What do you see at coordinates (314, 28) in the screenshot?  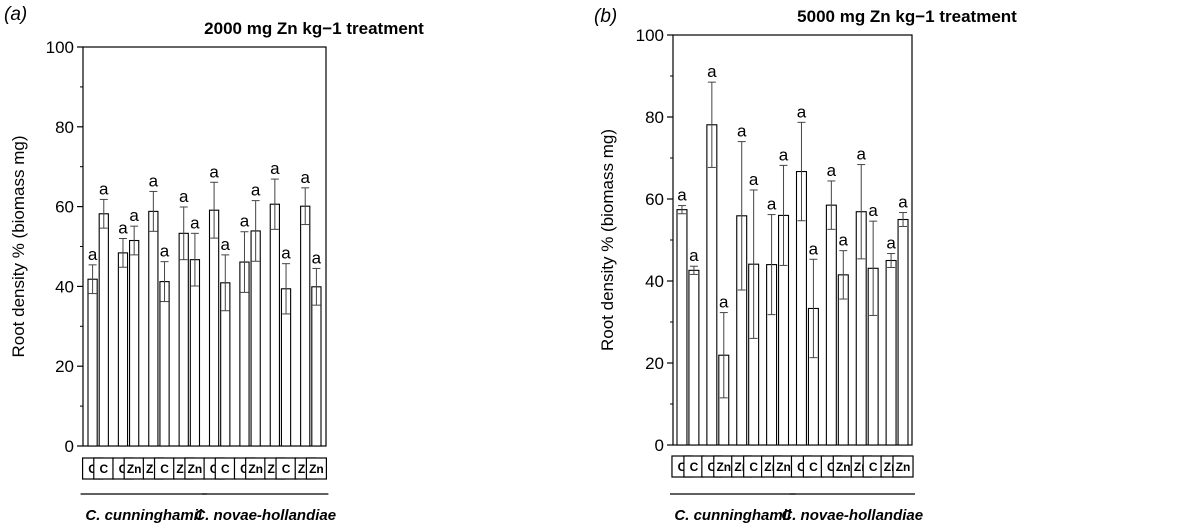 I see `chart-title: 2000 mg Zn kg−1 treatment` at bounding box center [314, 28].